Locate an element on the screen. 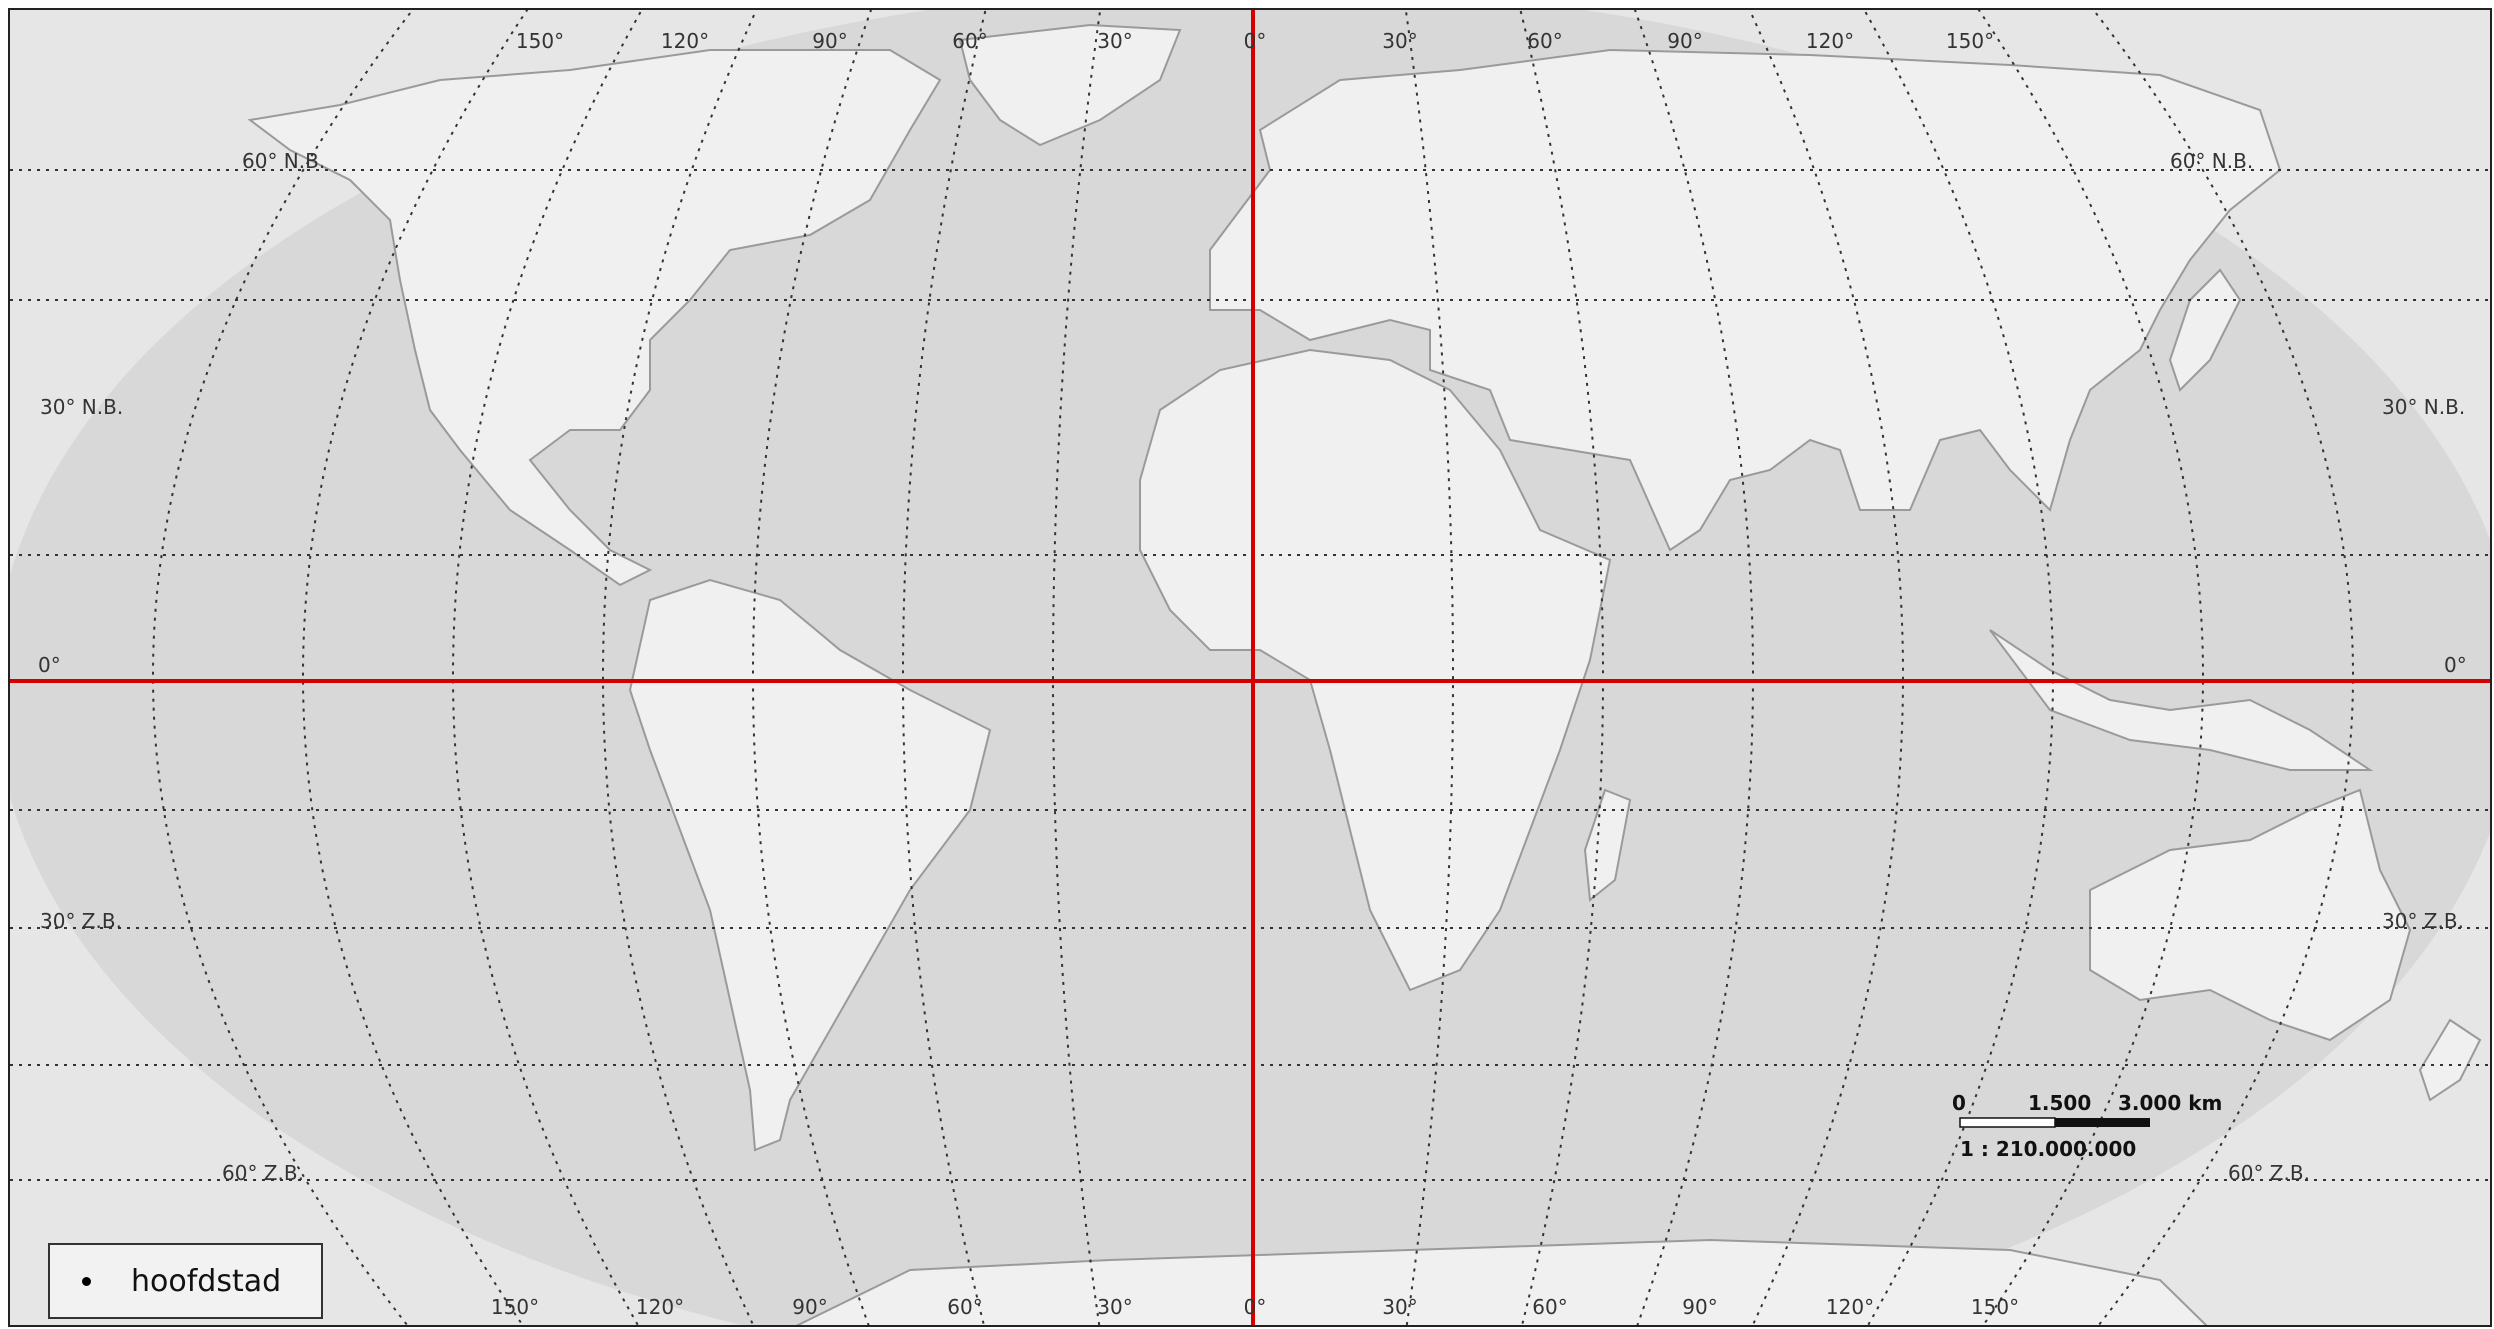 This screenshot has height=1329, width=2494. scale-tick-1500: 1.500 is located at coordinates (2059, 1103).